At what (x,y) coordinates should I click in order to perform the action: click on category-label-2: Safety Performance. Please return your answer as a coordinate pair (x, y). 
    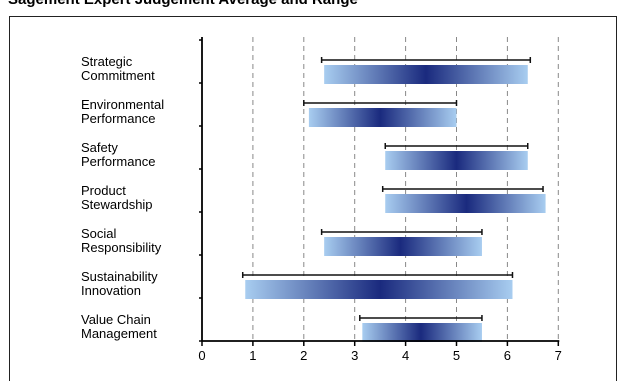
    Looking at the image, I should click on (118, 154).